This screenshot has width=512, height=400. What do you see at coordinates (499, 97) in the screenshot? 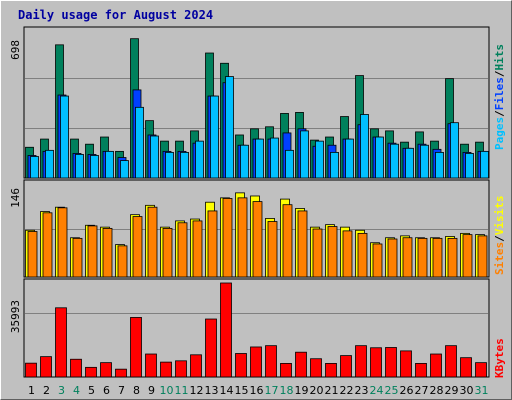
I see `legend-top: Pages/Files/Hits` at bounding box center [499, 97].